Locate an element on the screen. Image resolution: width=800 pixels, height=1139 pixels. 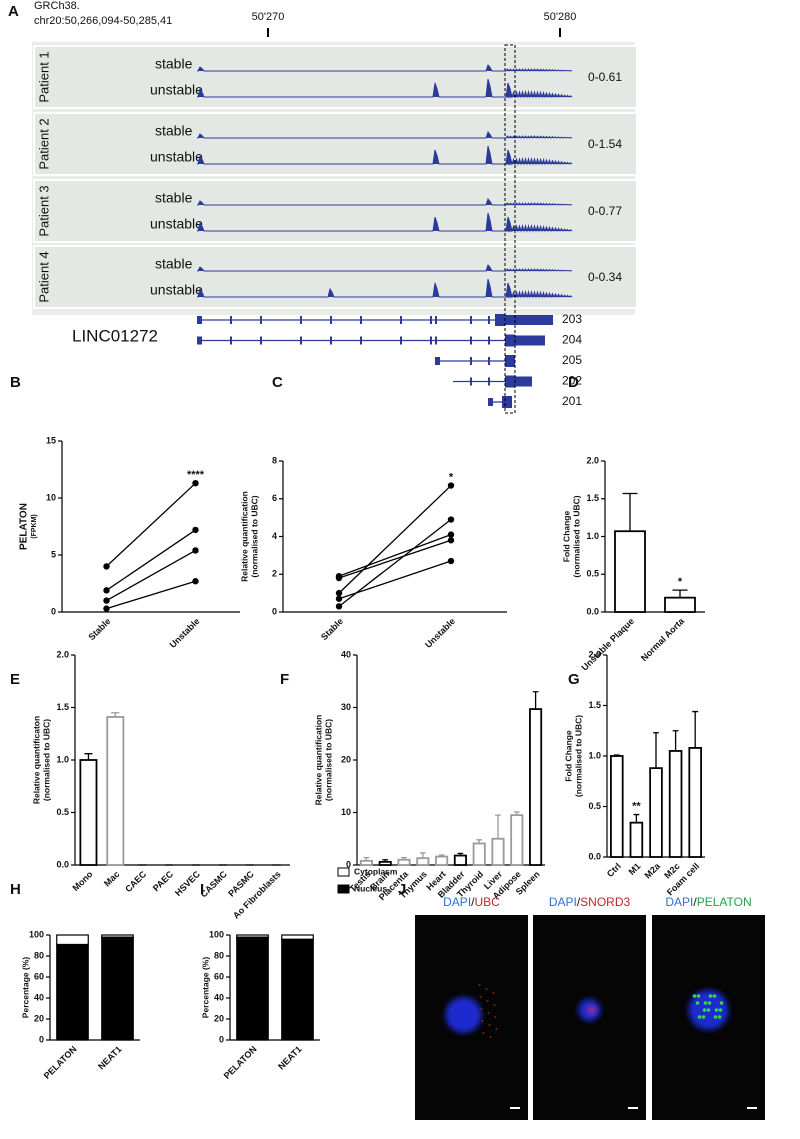
panel-letter: F is located at coordinates (284, 679).